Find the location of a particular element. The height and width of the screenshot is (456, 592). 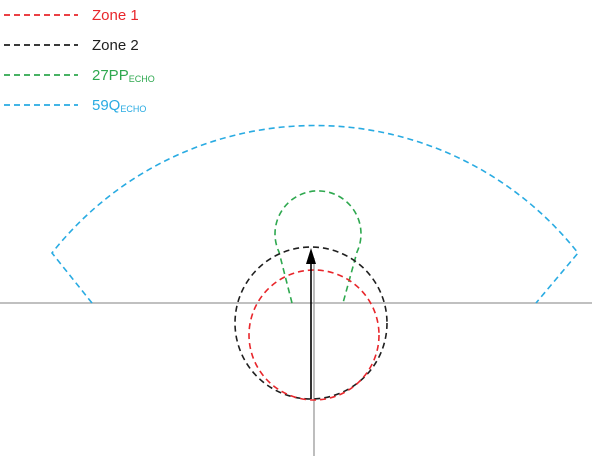

legend-swatch-27pp-echo is located at coordinates (41, 75).